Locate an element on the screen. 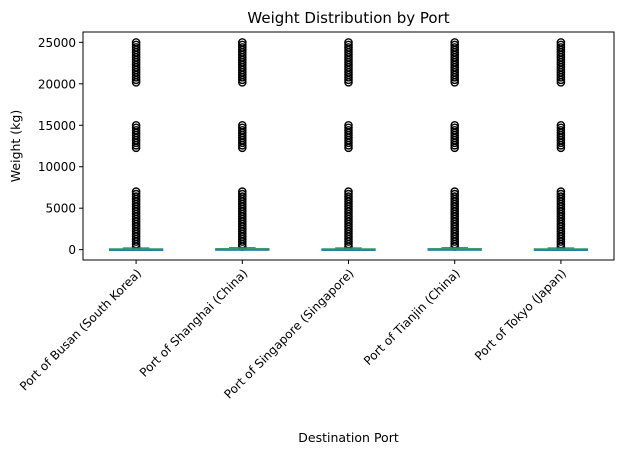  y-tick-label: 10000 is located at coordinates (57, 167).